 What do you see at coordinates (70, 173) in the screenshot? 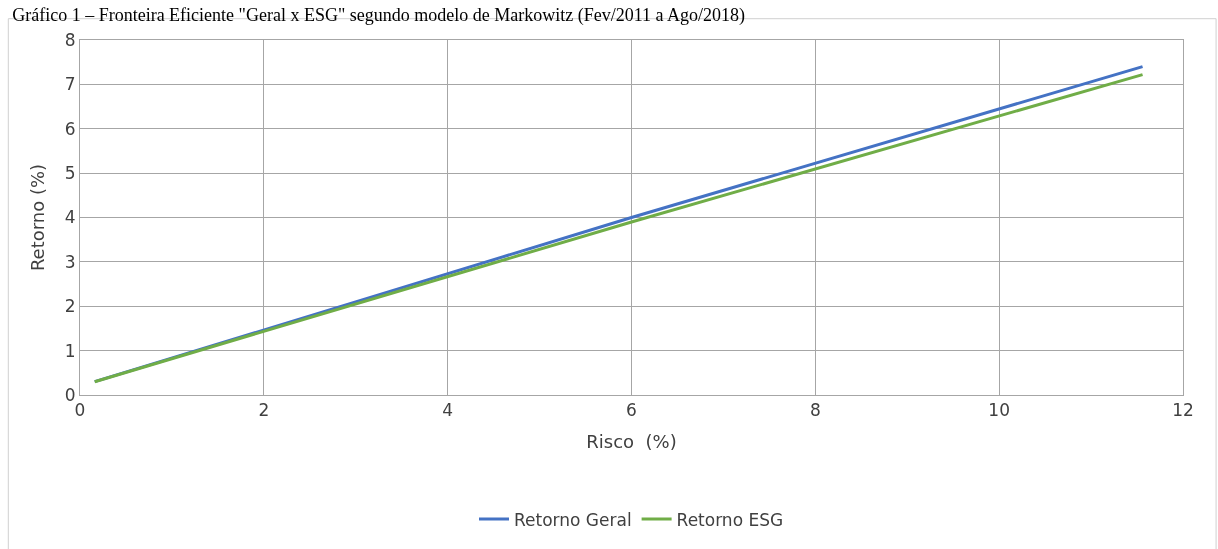
I see `y-tick-label: 5` at bounding box center [70, 173].